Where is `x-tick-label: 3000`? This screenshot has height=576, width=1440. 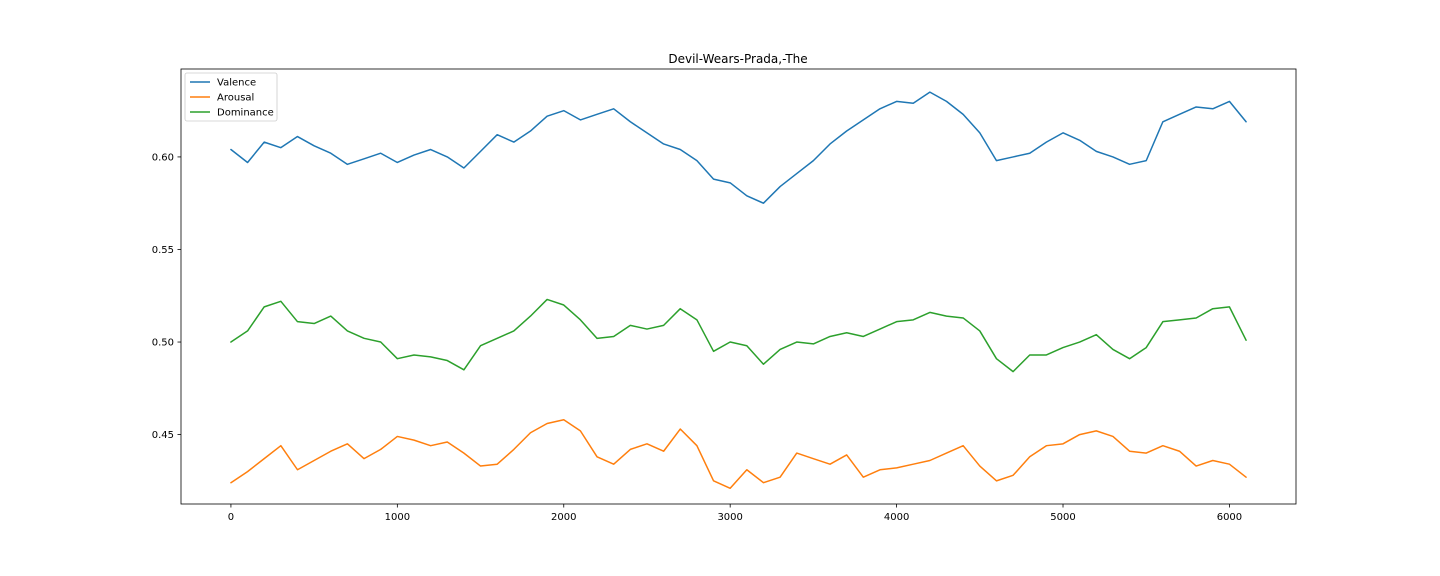 x-tick-label: 3000 is located at coordinates (729, 517).